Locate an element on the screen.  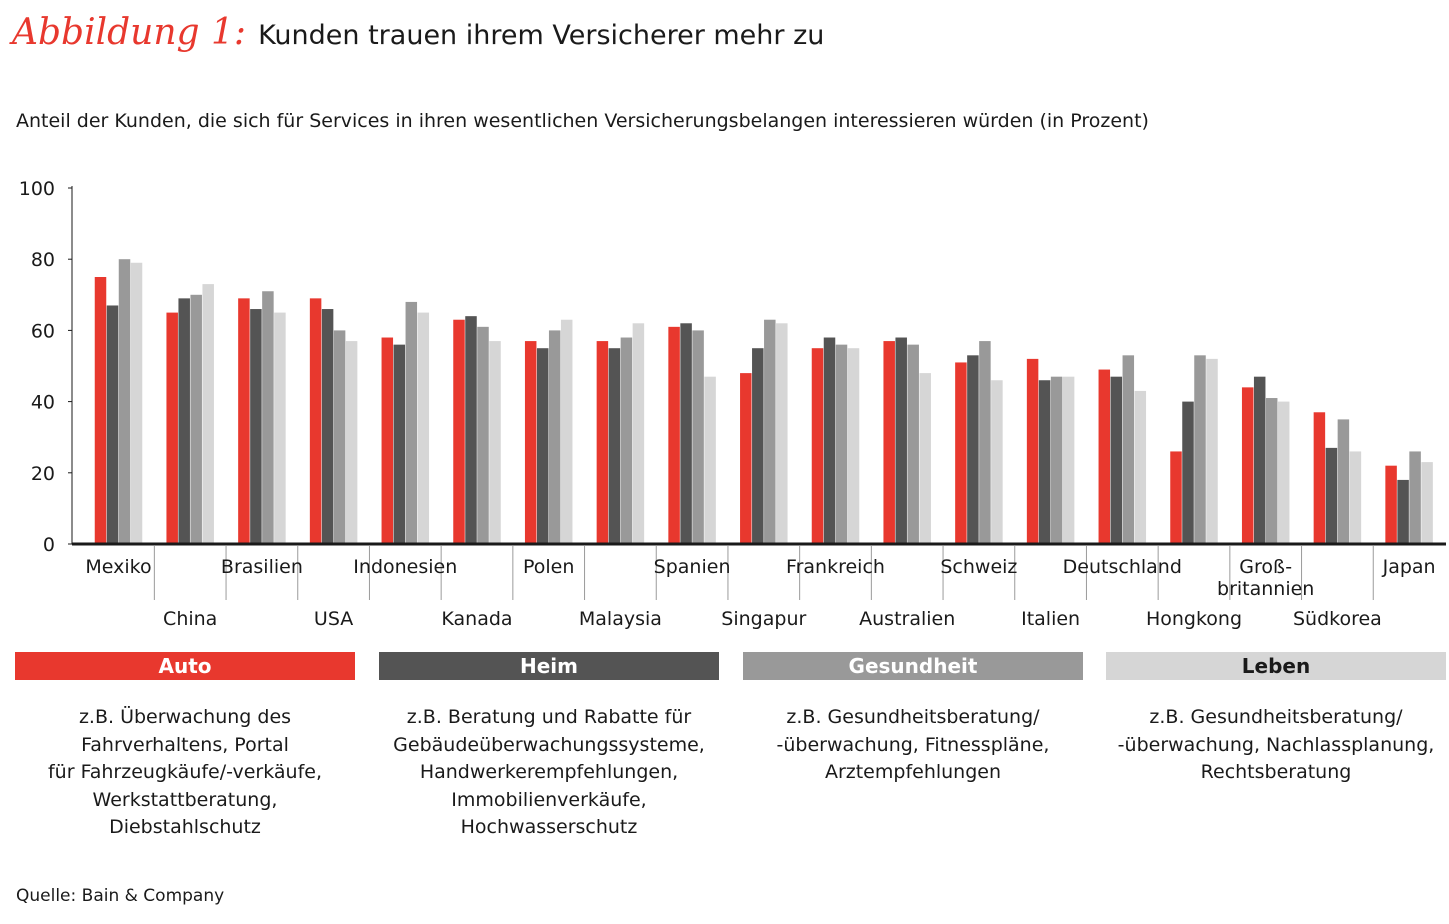
desc-line: Rechtsberatung is located at coordinates (1276, 772).